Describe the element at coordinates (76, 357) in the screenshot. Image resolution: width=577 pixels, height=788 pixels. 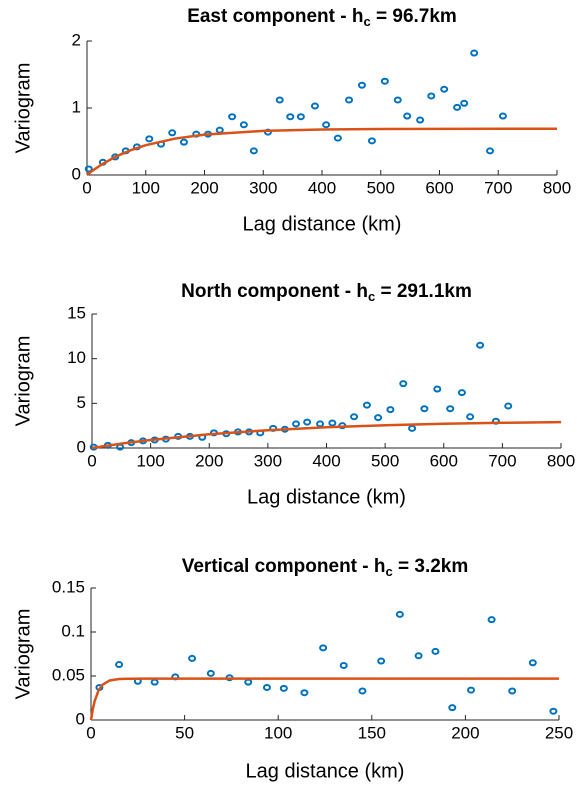
I see `y-tick-label: 10` at that location.